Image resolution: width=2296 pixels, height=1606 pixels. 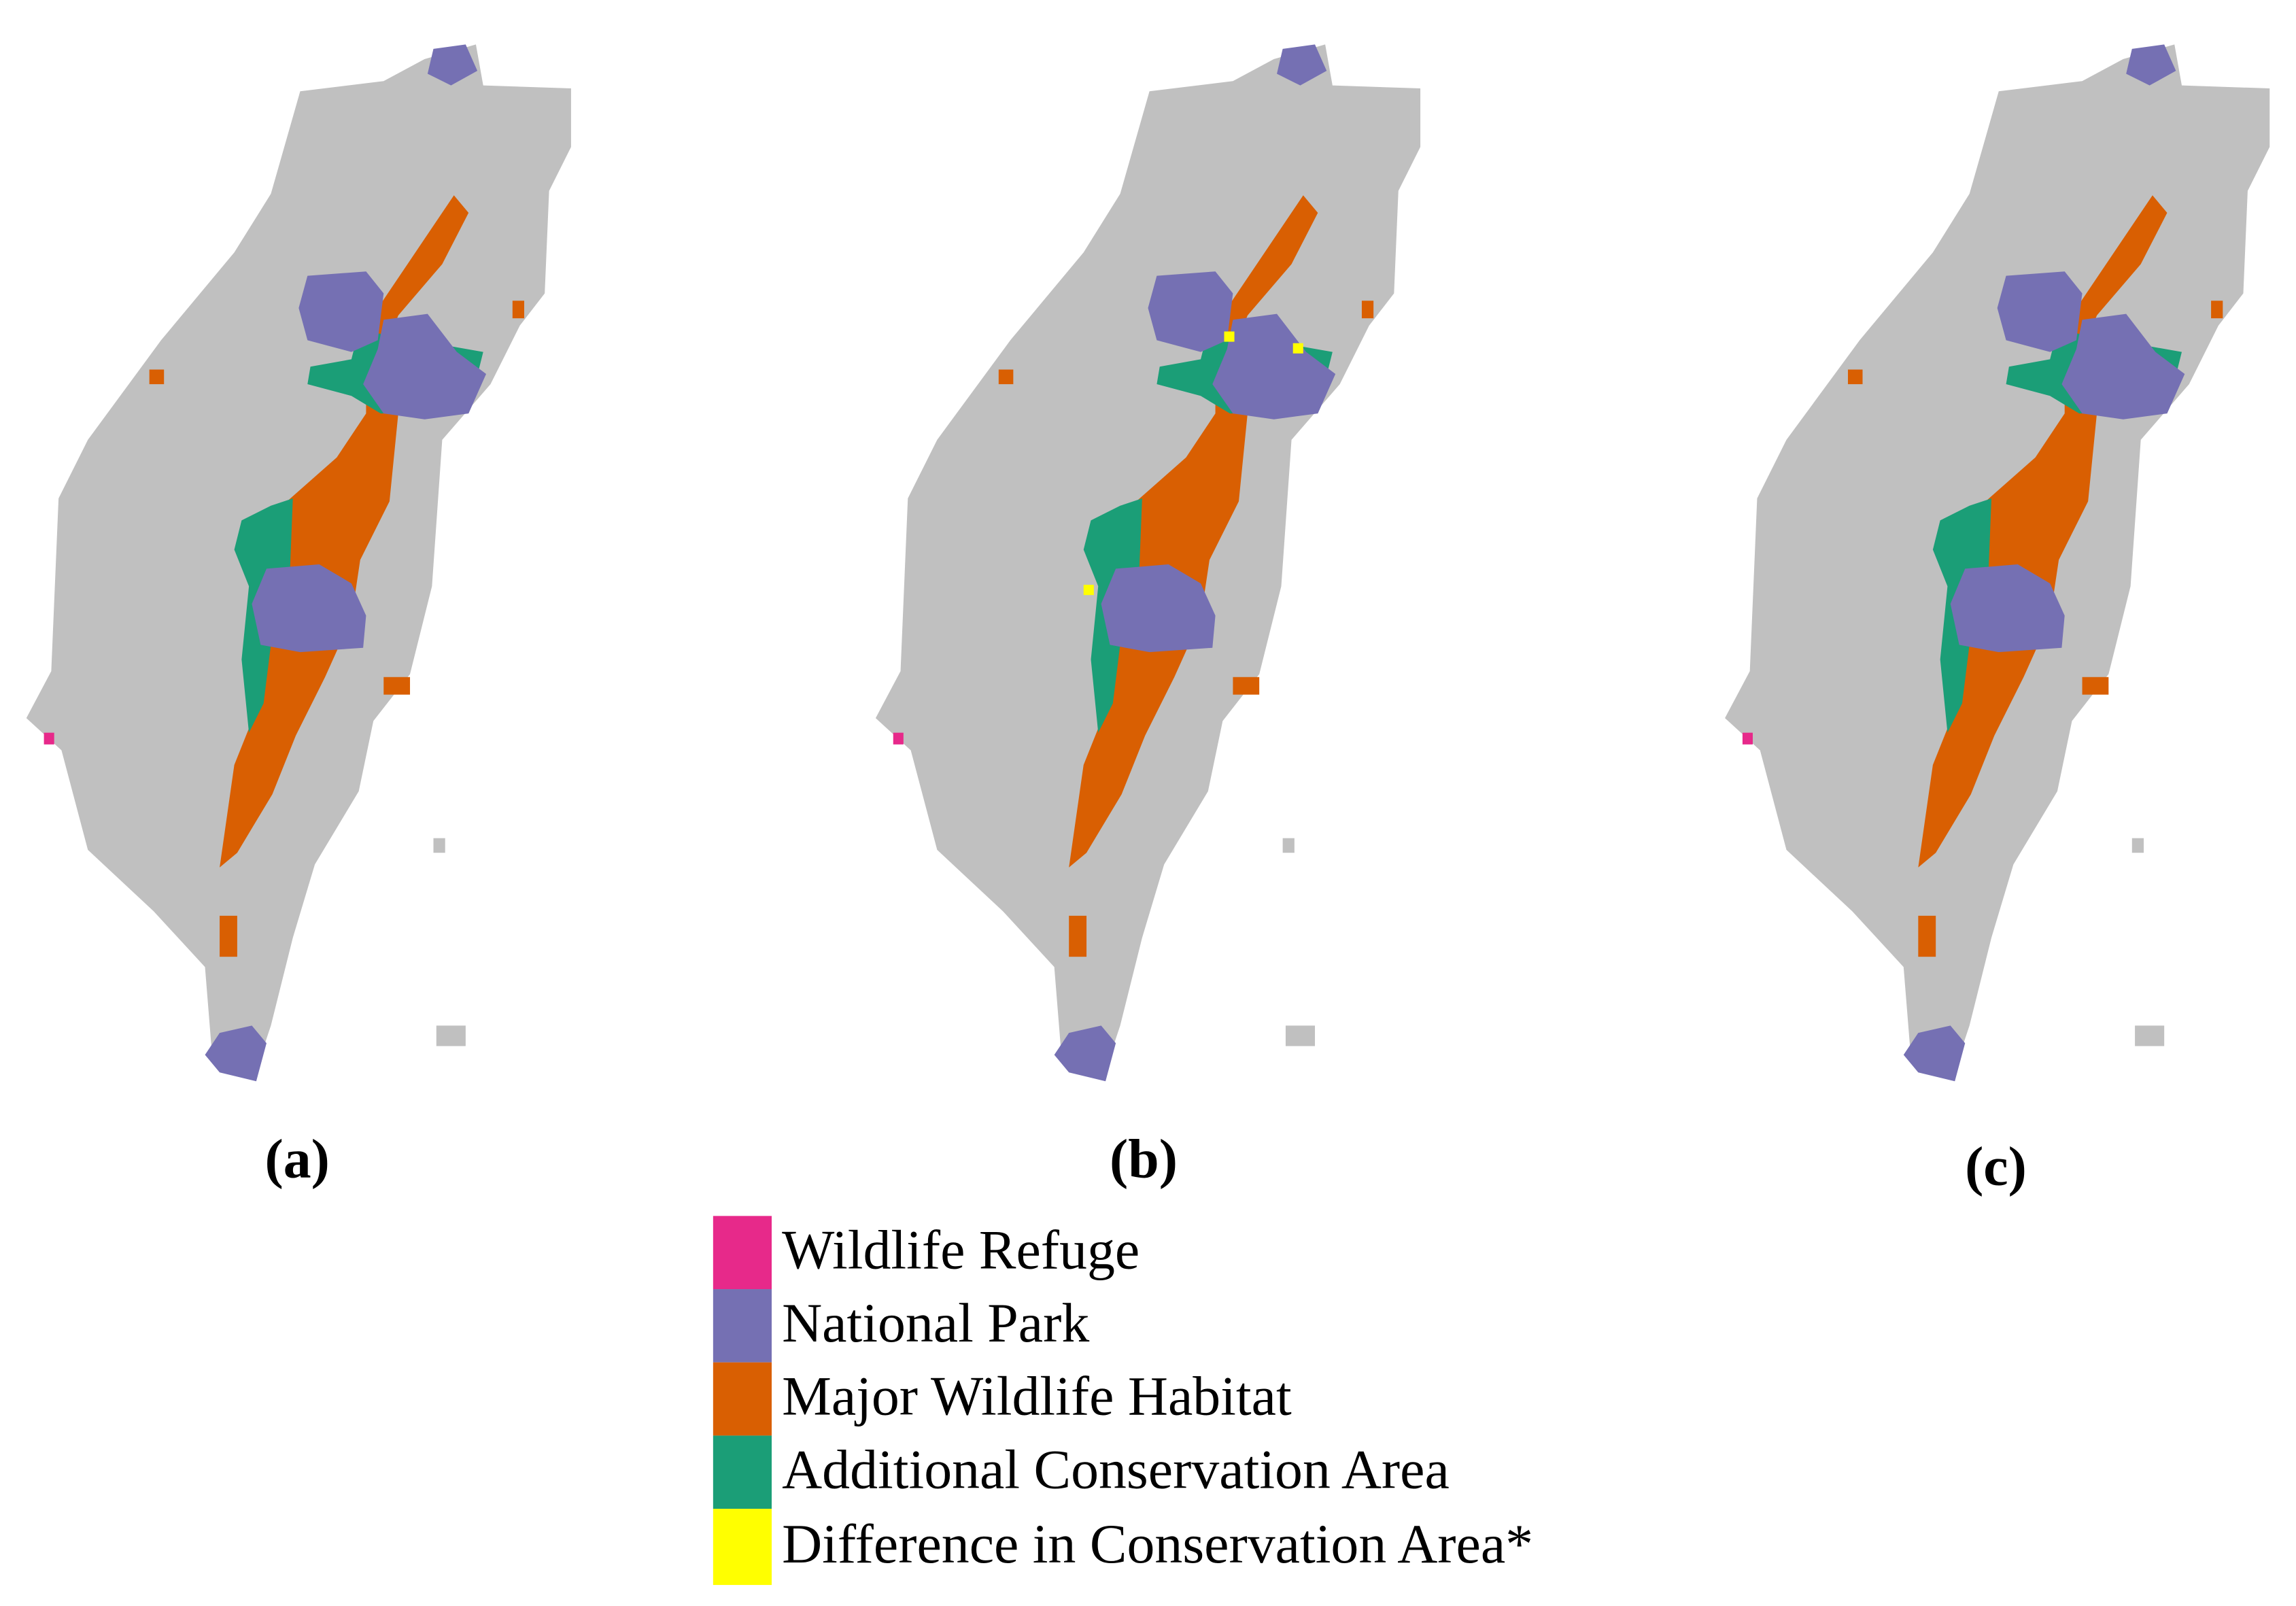 What do you see at coordinates (1144, 1159) in the screenshot?
I see `panel-label: (b)` at bounding box center [1144, 1159].